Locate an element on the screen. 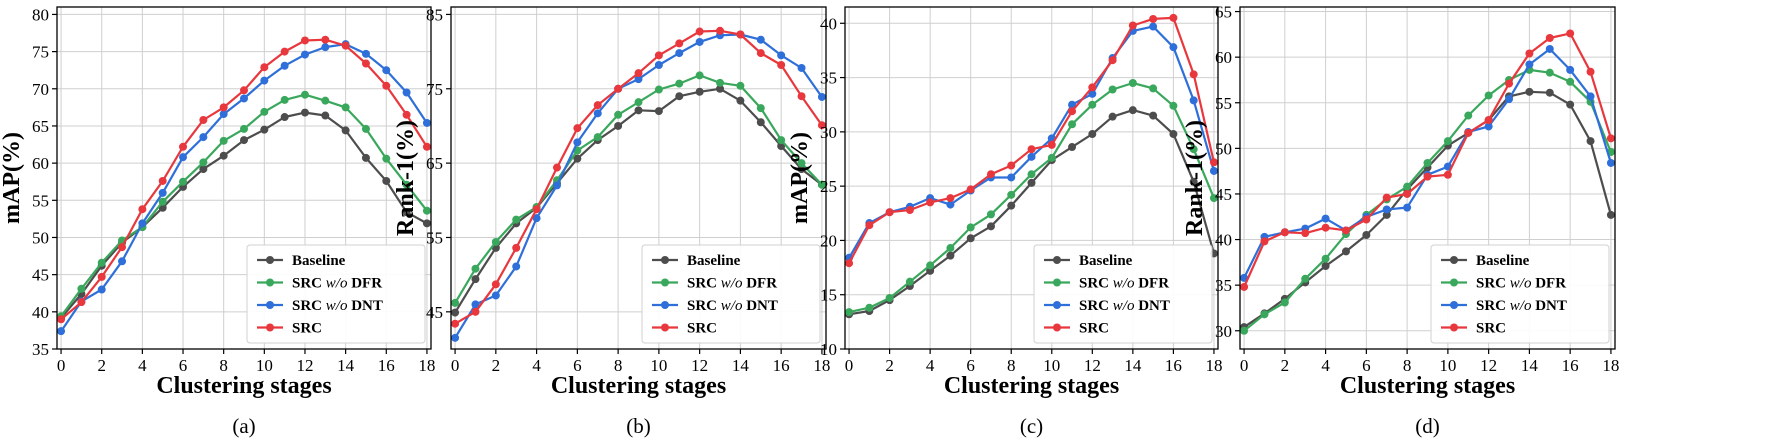  panel-label: (d) is located at coordinates (1427, 426).